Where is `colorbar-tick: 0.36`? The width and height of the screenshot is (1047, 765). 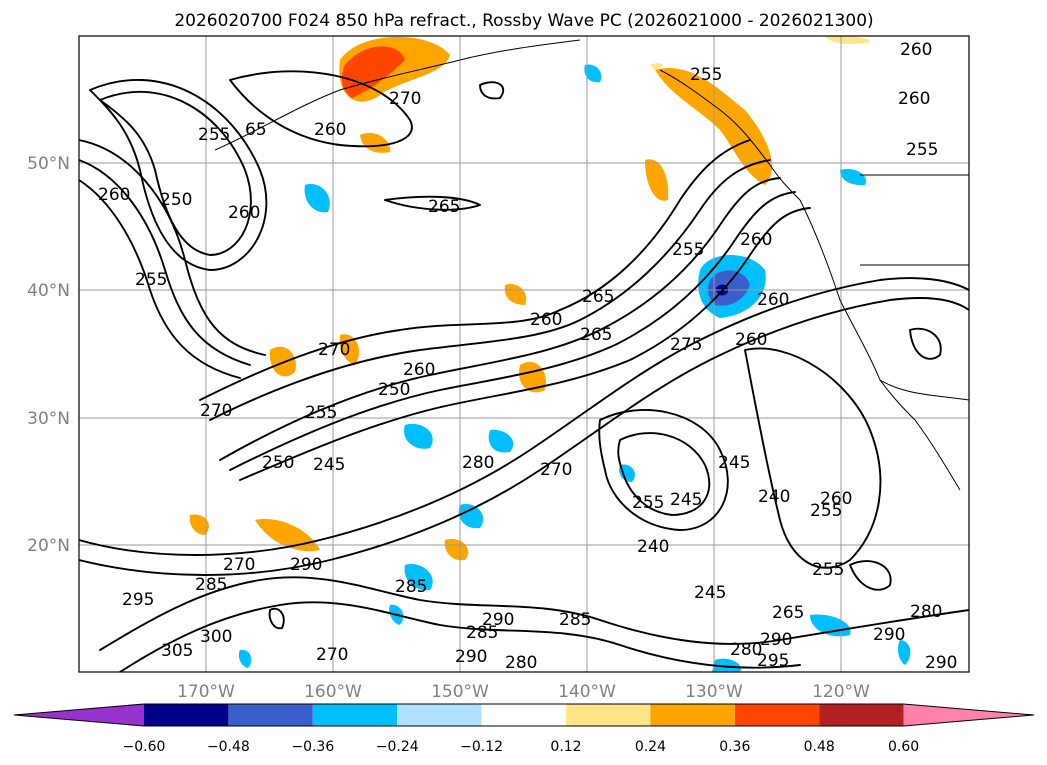
colorbar-tick: 0.36 is located at coordinates (734, 747).